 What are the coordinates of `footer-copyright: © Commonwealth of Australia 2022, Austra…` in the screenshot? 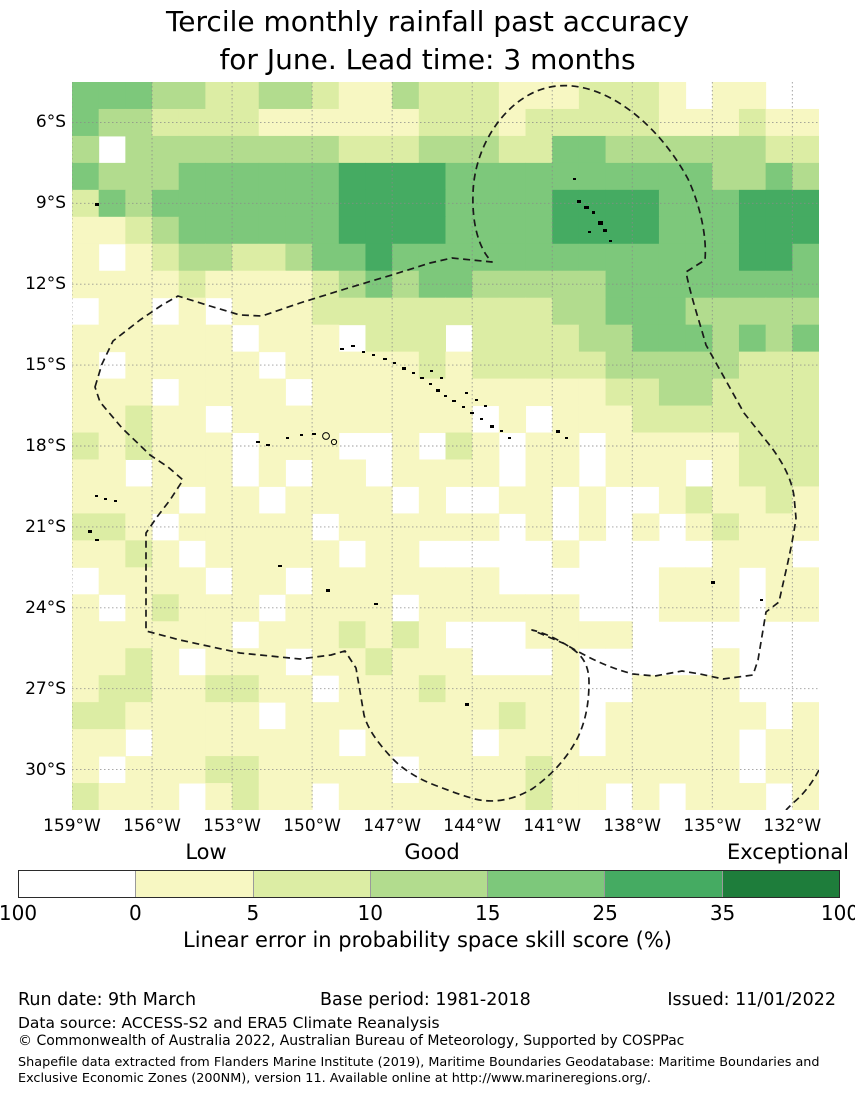 It's located at (351, 1041).